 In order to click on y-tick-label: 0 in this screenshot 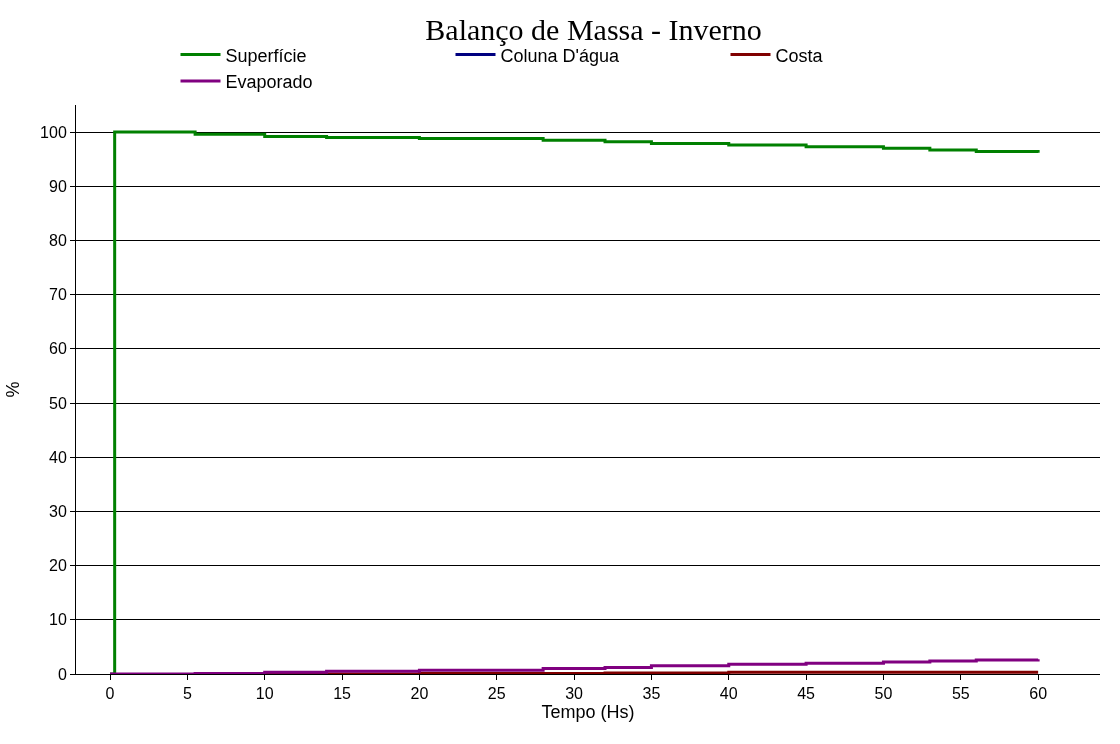, I will do `click(62, 674)`.